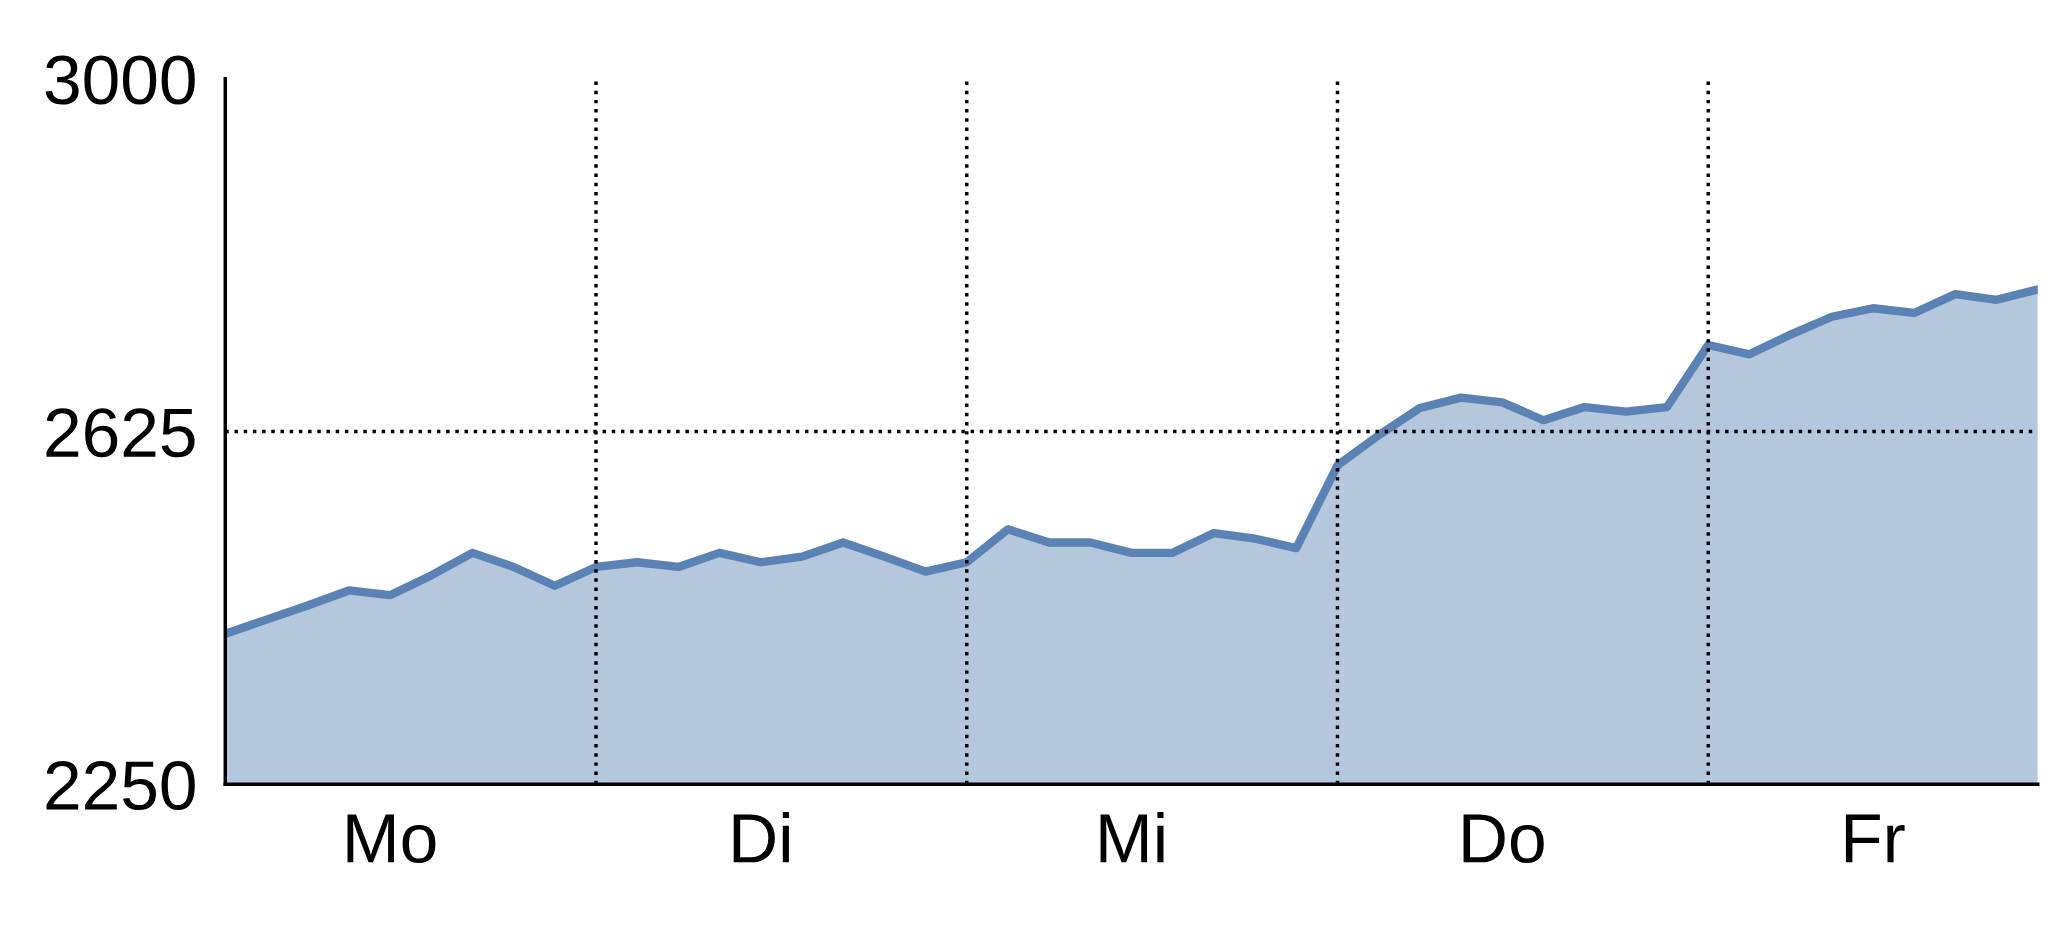 Image resolution: width=2048 pixels, height=937 pixels. What do you see at coordinates (1503, 839) in the screenshot?
I see `x-tick-label: Do` at bounding box center [1503, 839].